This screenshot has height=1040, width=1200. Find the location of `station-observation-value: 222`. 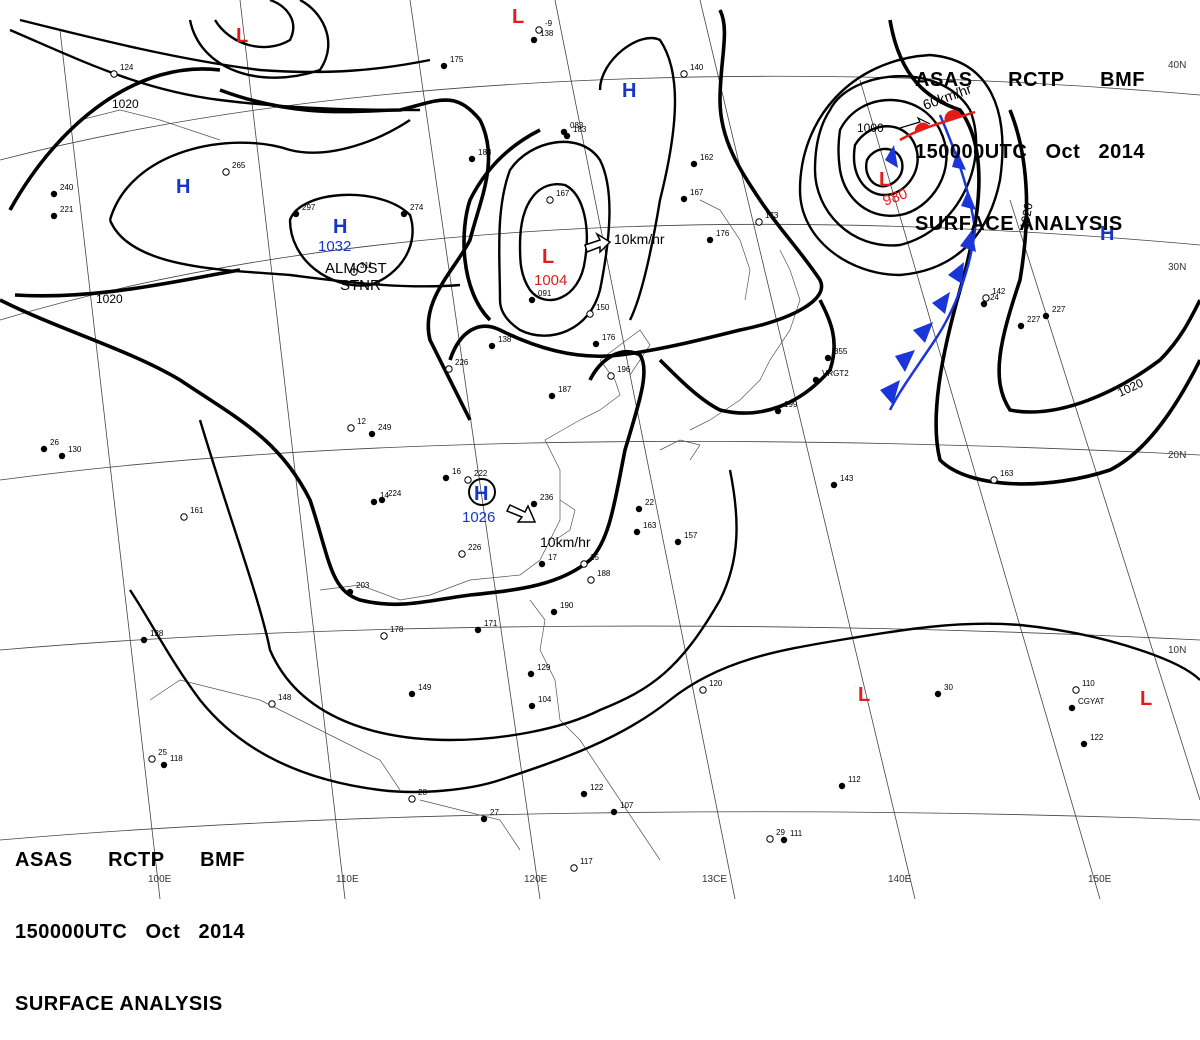

station-observation-value: 222 is located at coordinates (481, 473).